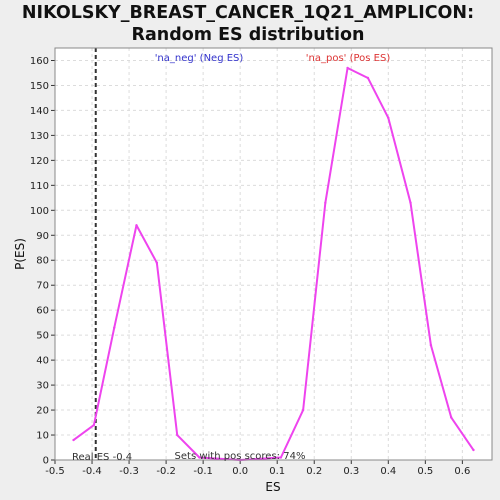  I want to click on y-tick-label: 130, so click(39, 136).